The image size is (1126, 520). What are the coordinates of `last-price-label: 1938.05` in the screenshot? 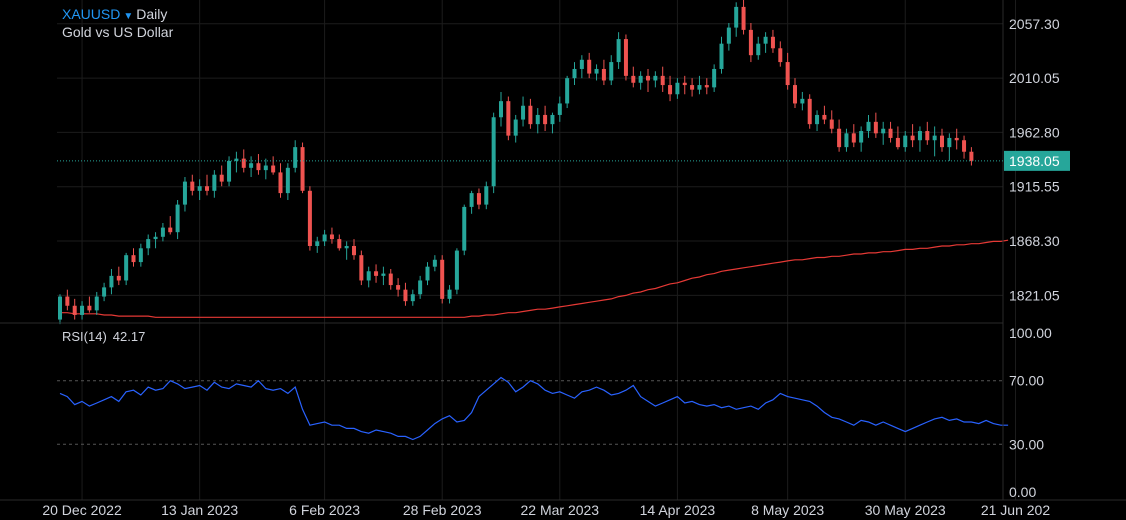 It's located at (1034, 161).